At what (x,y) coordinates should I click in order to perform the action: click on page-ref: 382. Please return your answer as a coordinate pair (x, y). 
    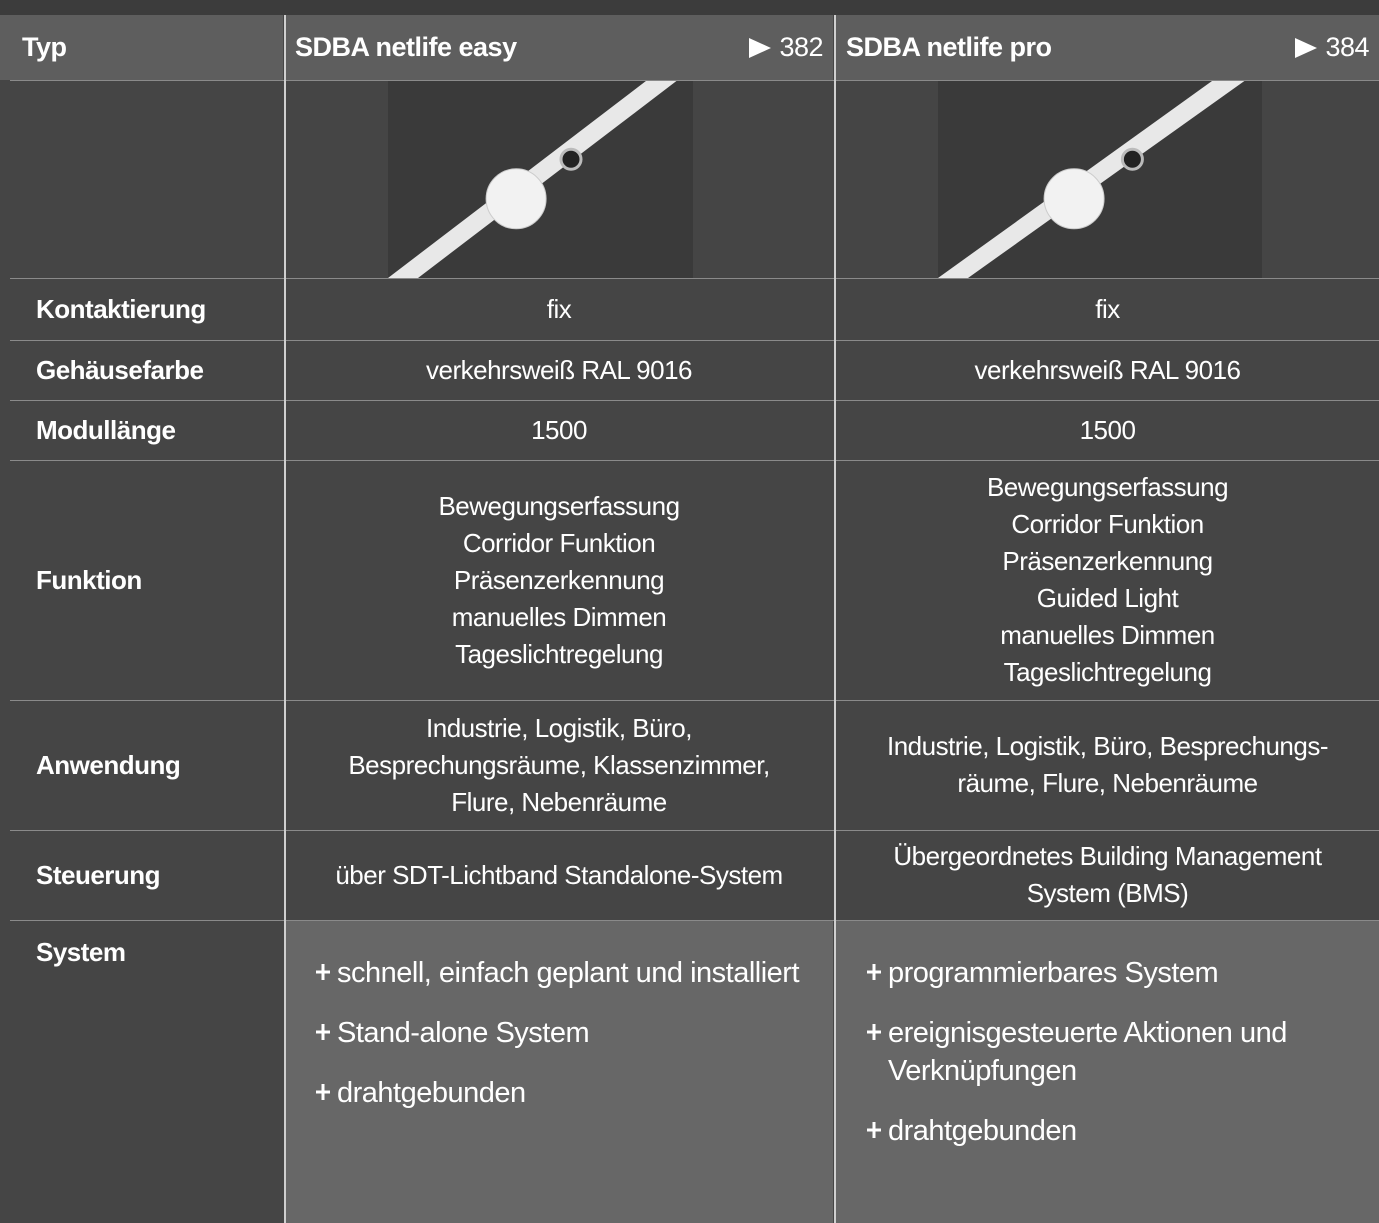
    Looking at the image, I should click on (786, 47).